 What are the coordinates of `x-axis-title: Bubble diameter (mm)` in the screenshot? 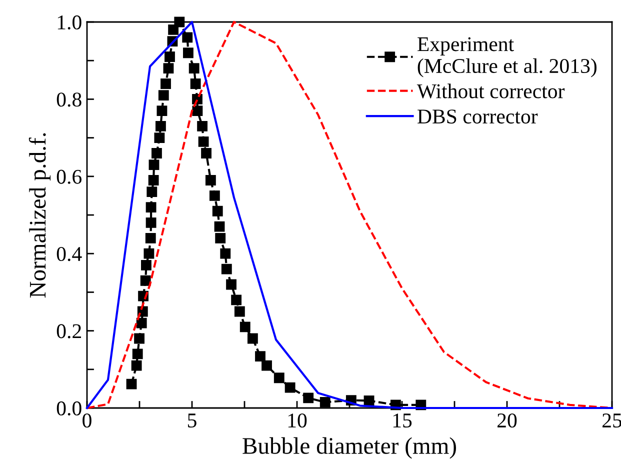 It's located at (349, 448).